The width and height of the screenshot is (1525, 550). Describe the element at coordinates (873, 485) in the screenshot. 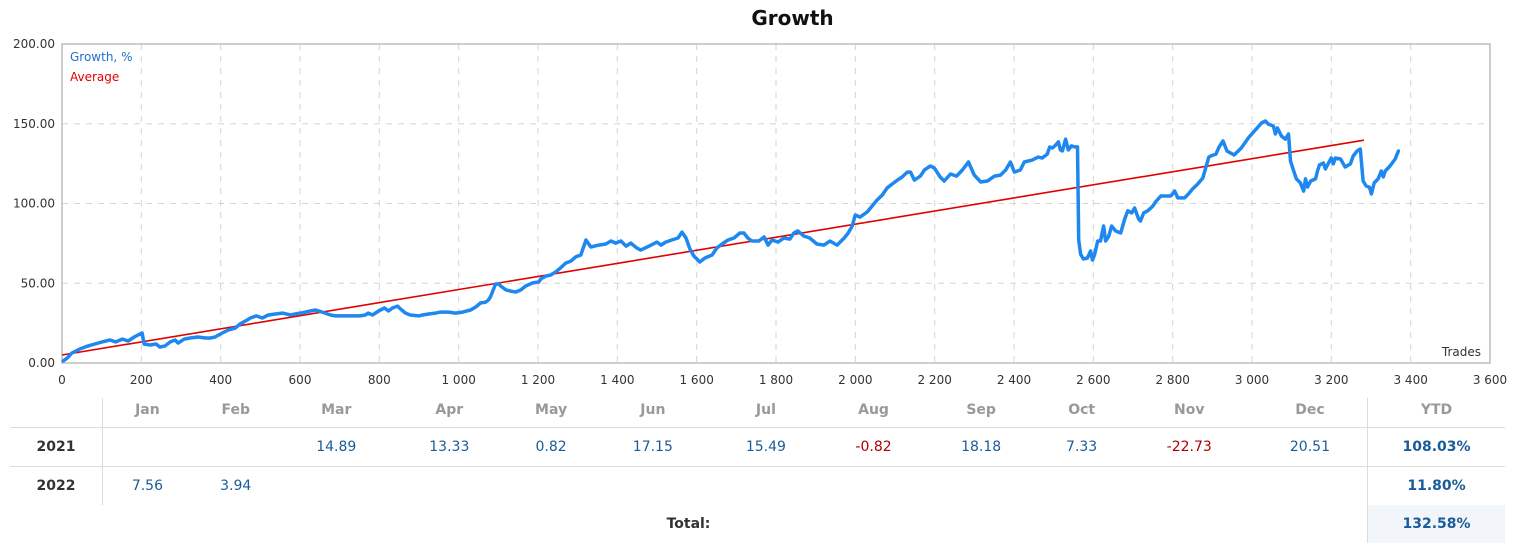

I see `month-cell-aug` at that location.